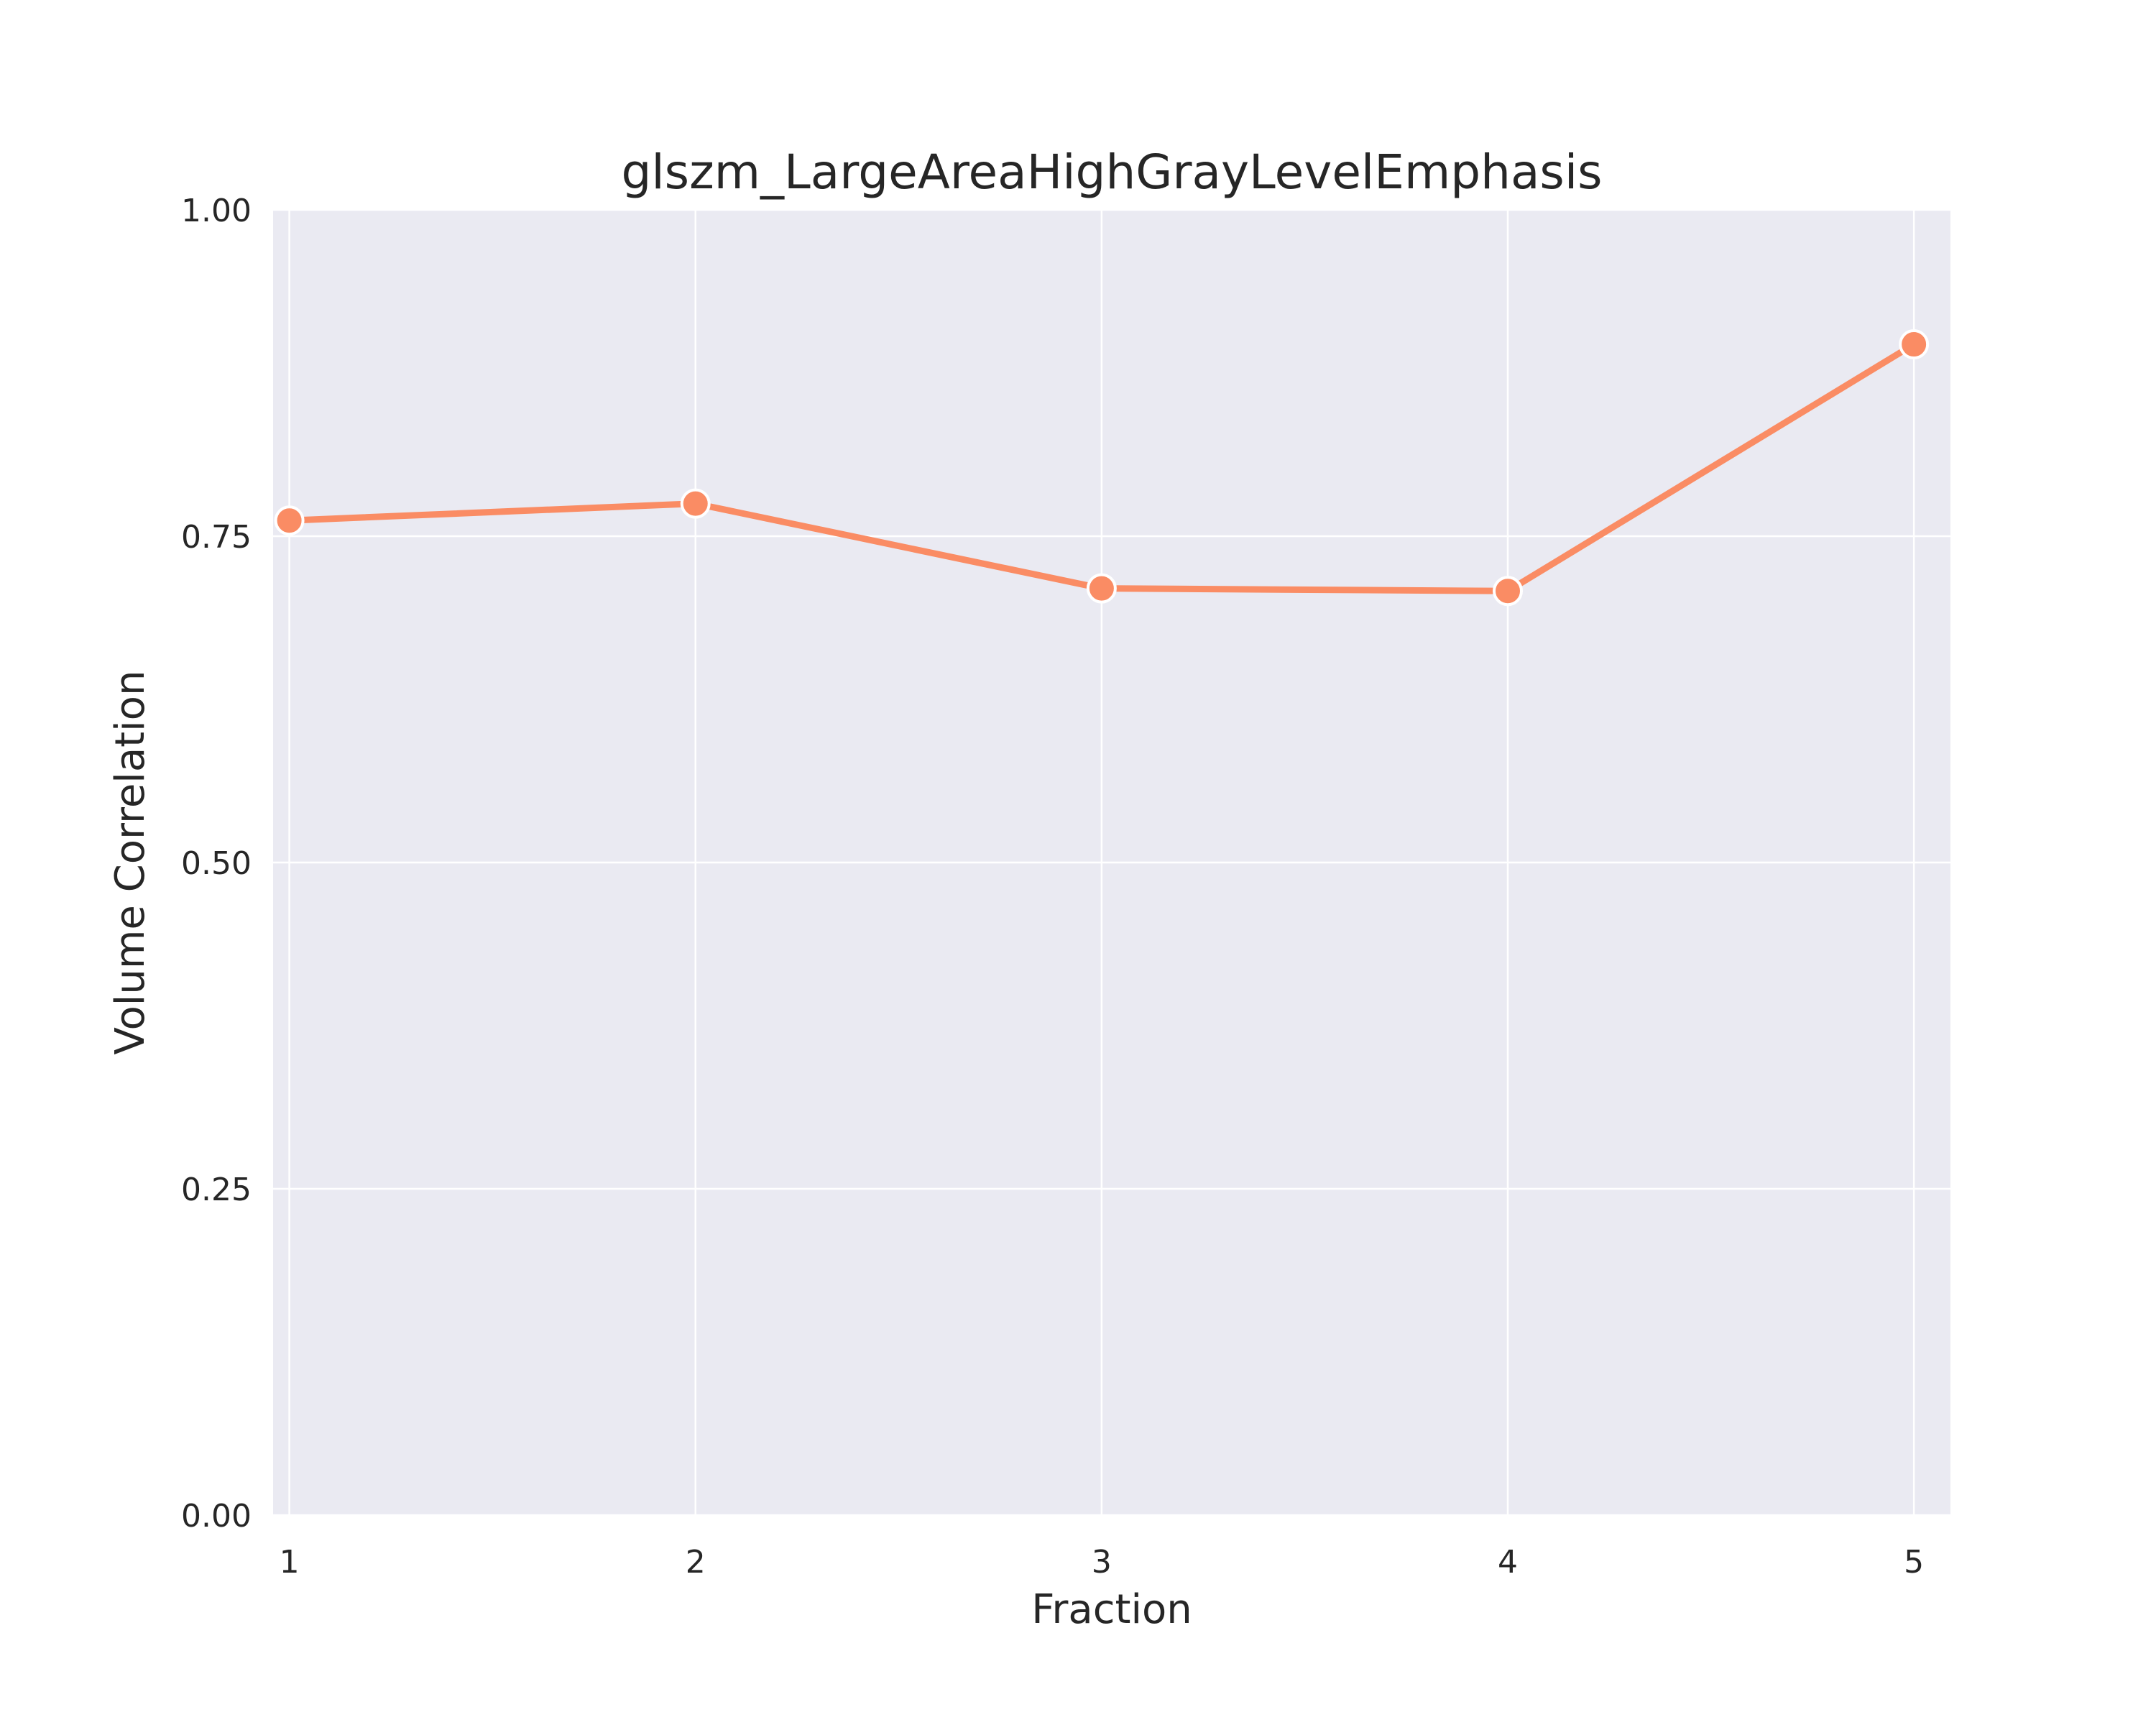  What do you see at coordinates (216, 1190) in the screenshot?
I see `y-tick-label: 0.25` at bounding box center [216, 1190].